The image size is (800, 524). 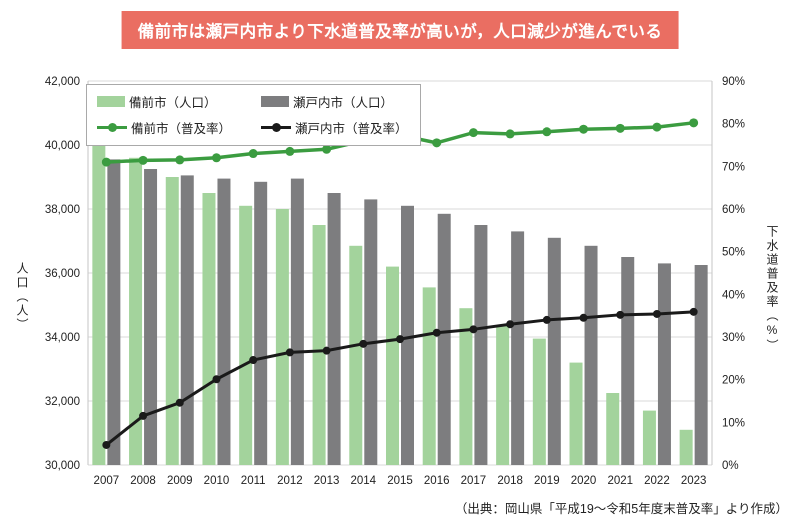 I want to click on bar-bizen-2020, so click(x=576, y=413).